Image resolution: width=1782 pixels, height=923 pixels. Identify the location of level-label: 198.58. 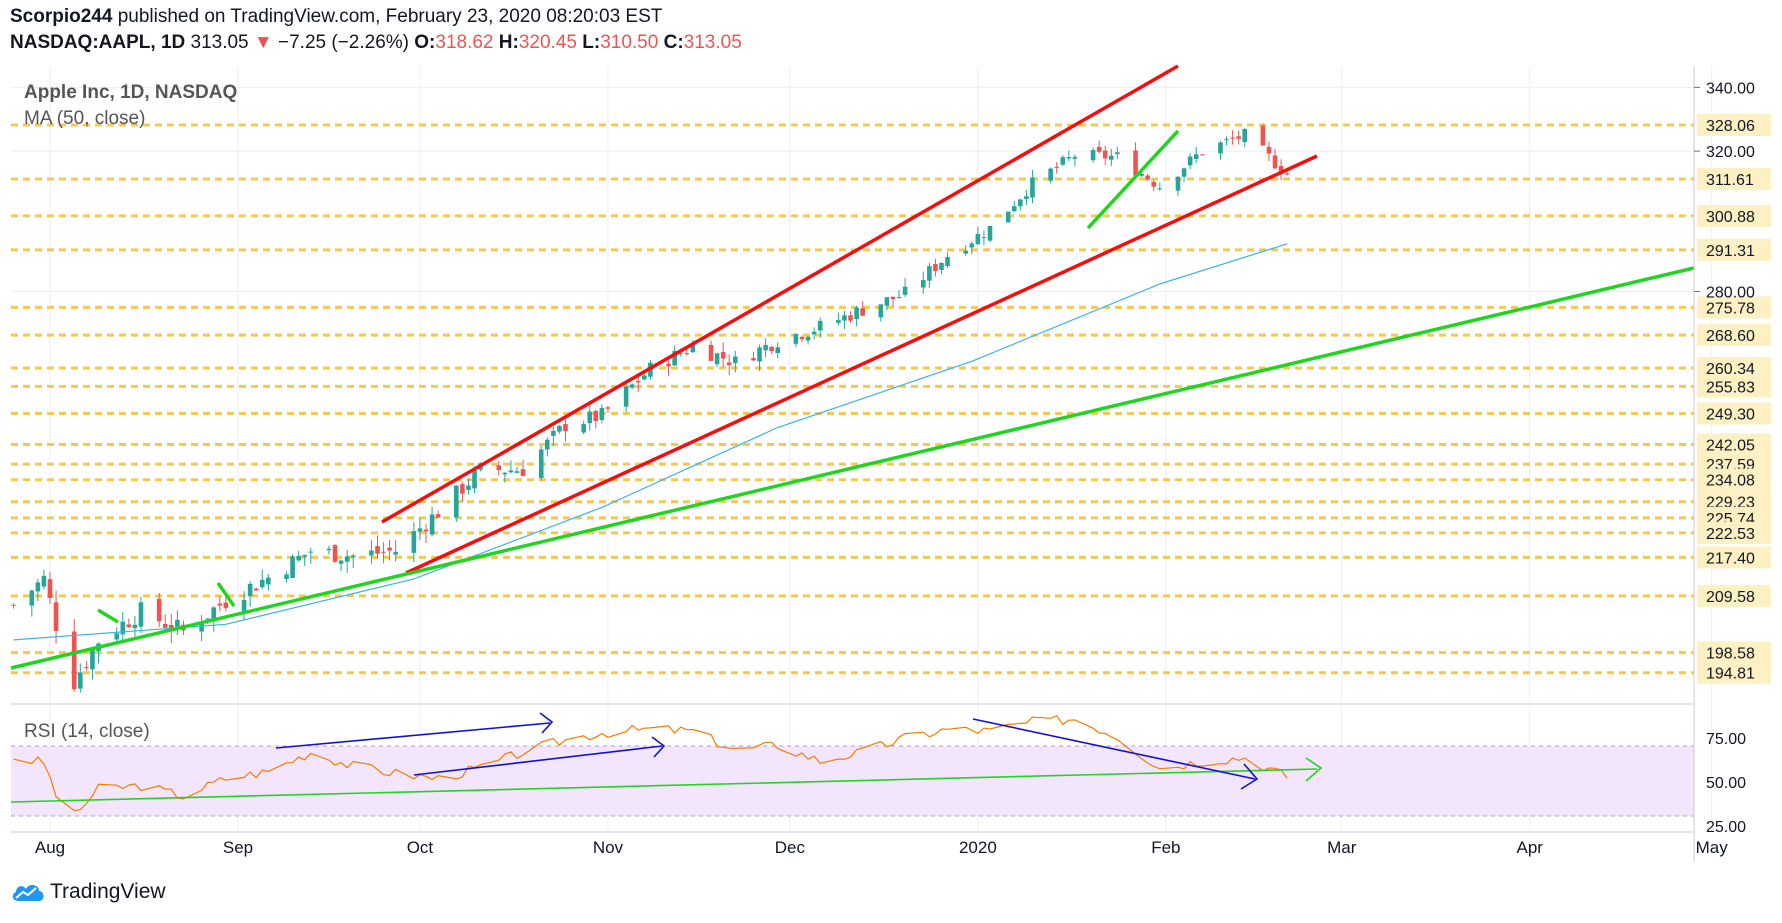
(1730, 654).